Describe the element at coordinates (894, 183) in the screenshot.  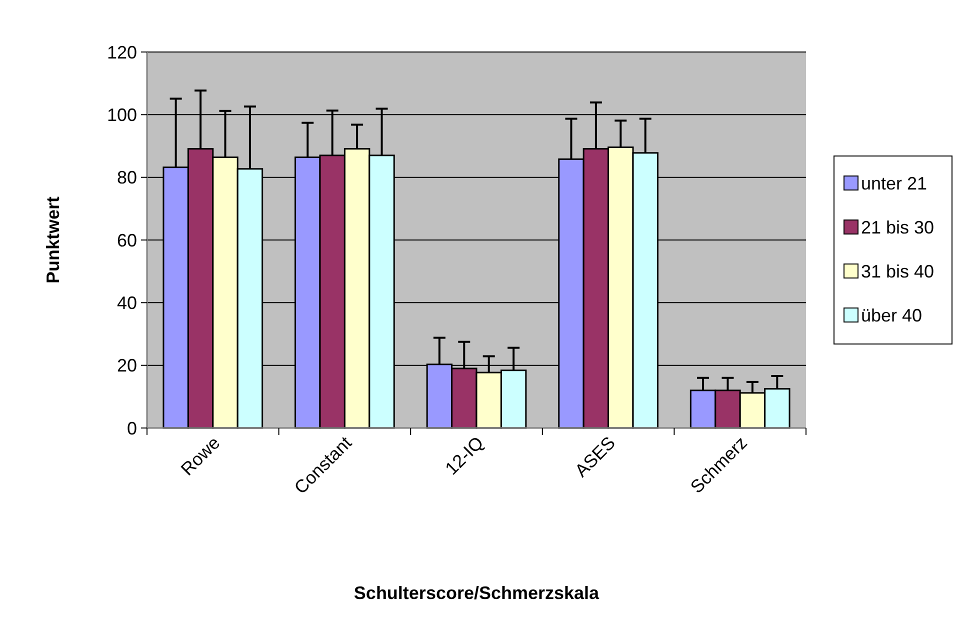
I see `legend-label: unter 21` at that location.